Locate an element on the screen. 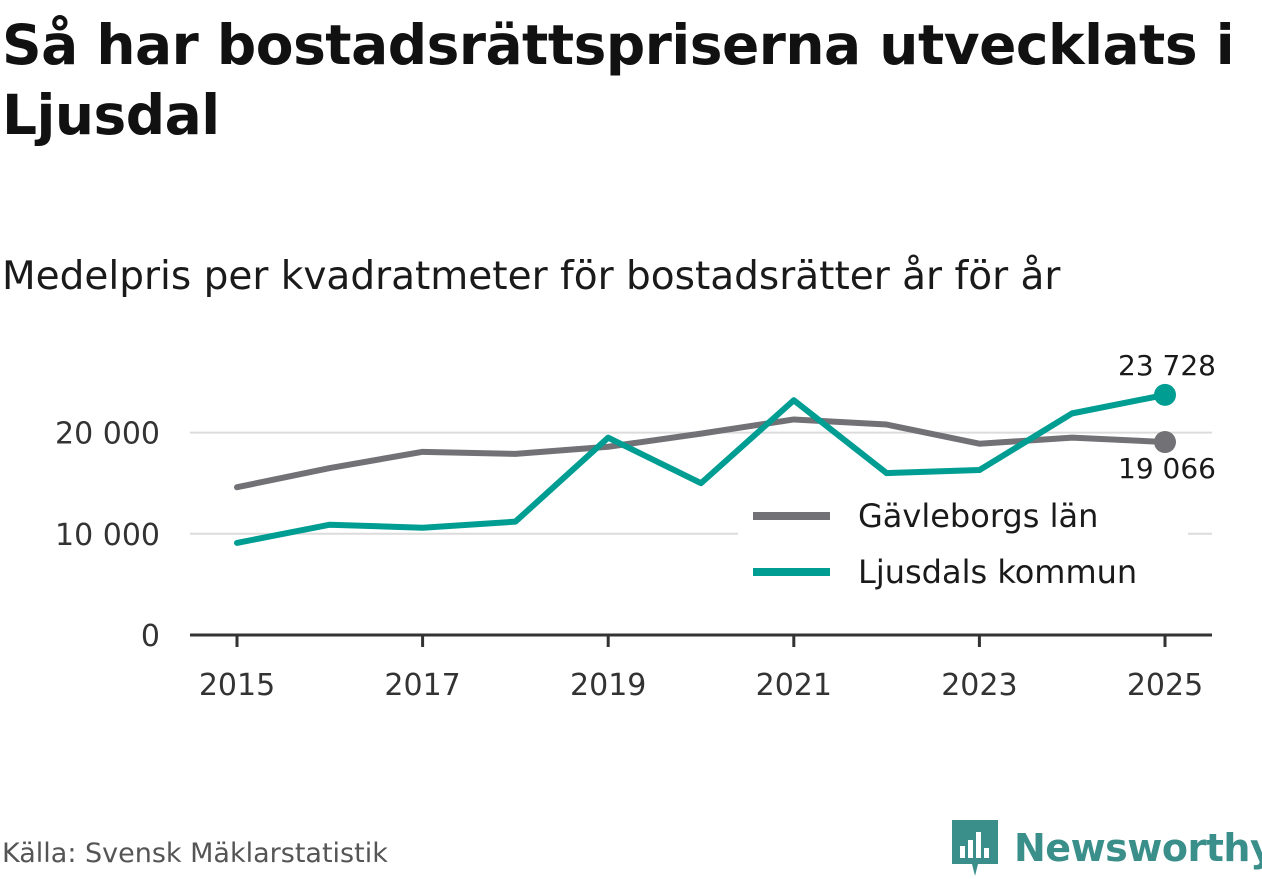 Image resolution: width=1262 pixels, height=879 pixels. legend-label: Gävleborgs län is located at coordinates (978, 516).